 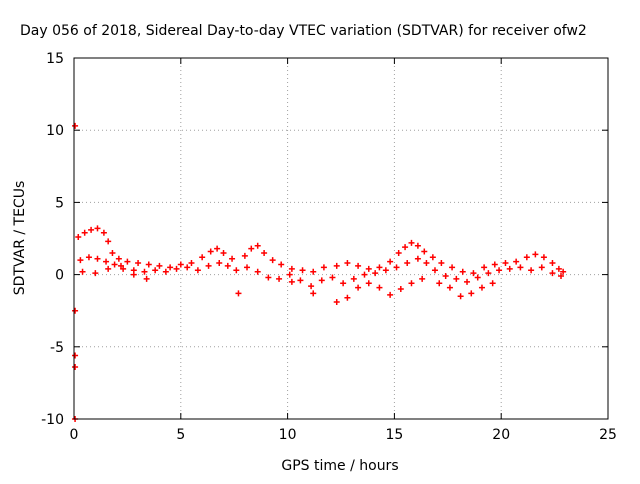 What do you see at coordinates (180, 435) in the screenshot?
I see `x-tick-label-1: 5` at bounding box center [180, 435].